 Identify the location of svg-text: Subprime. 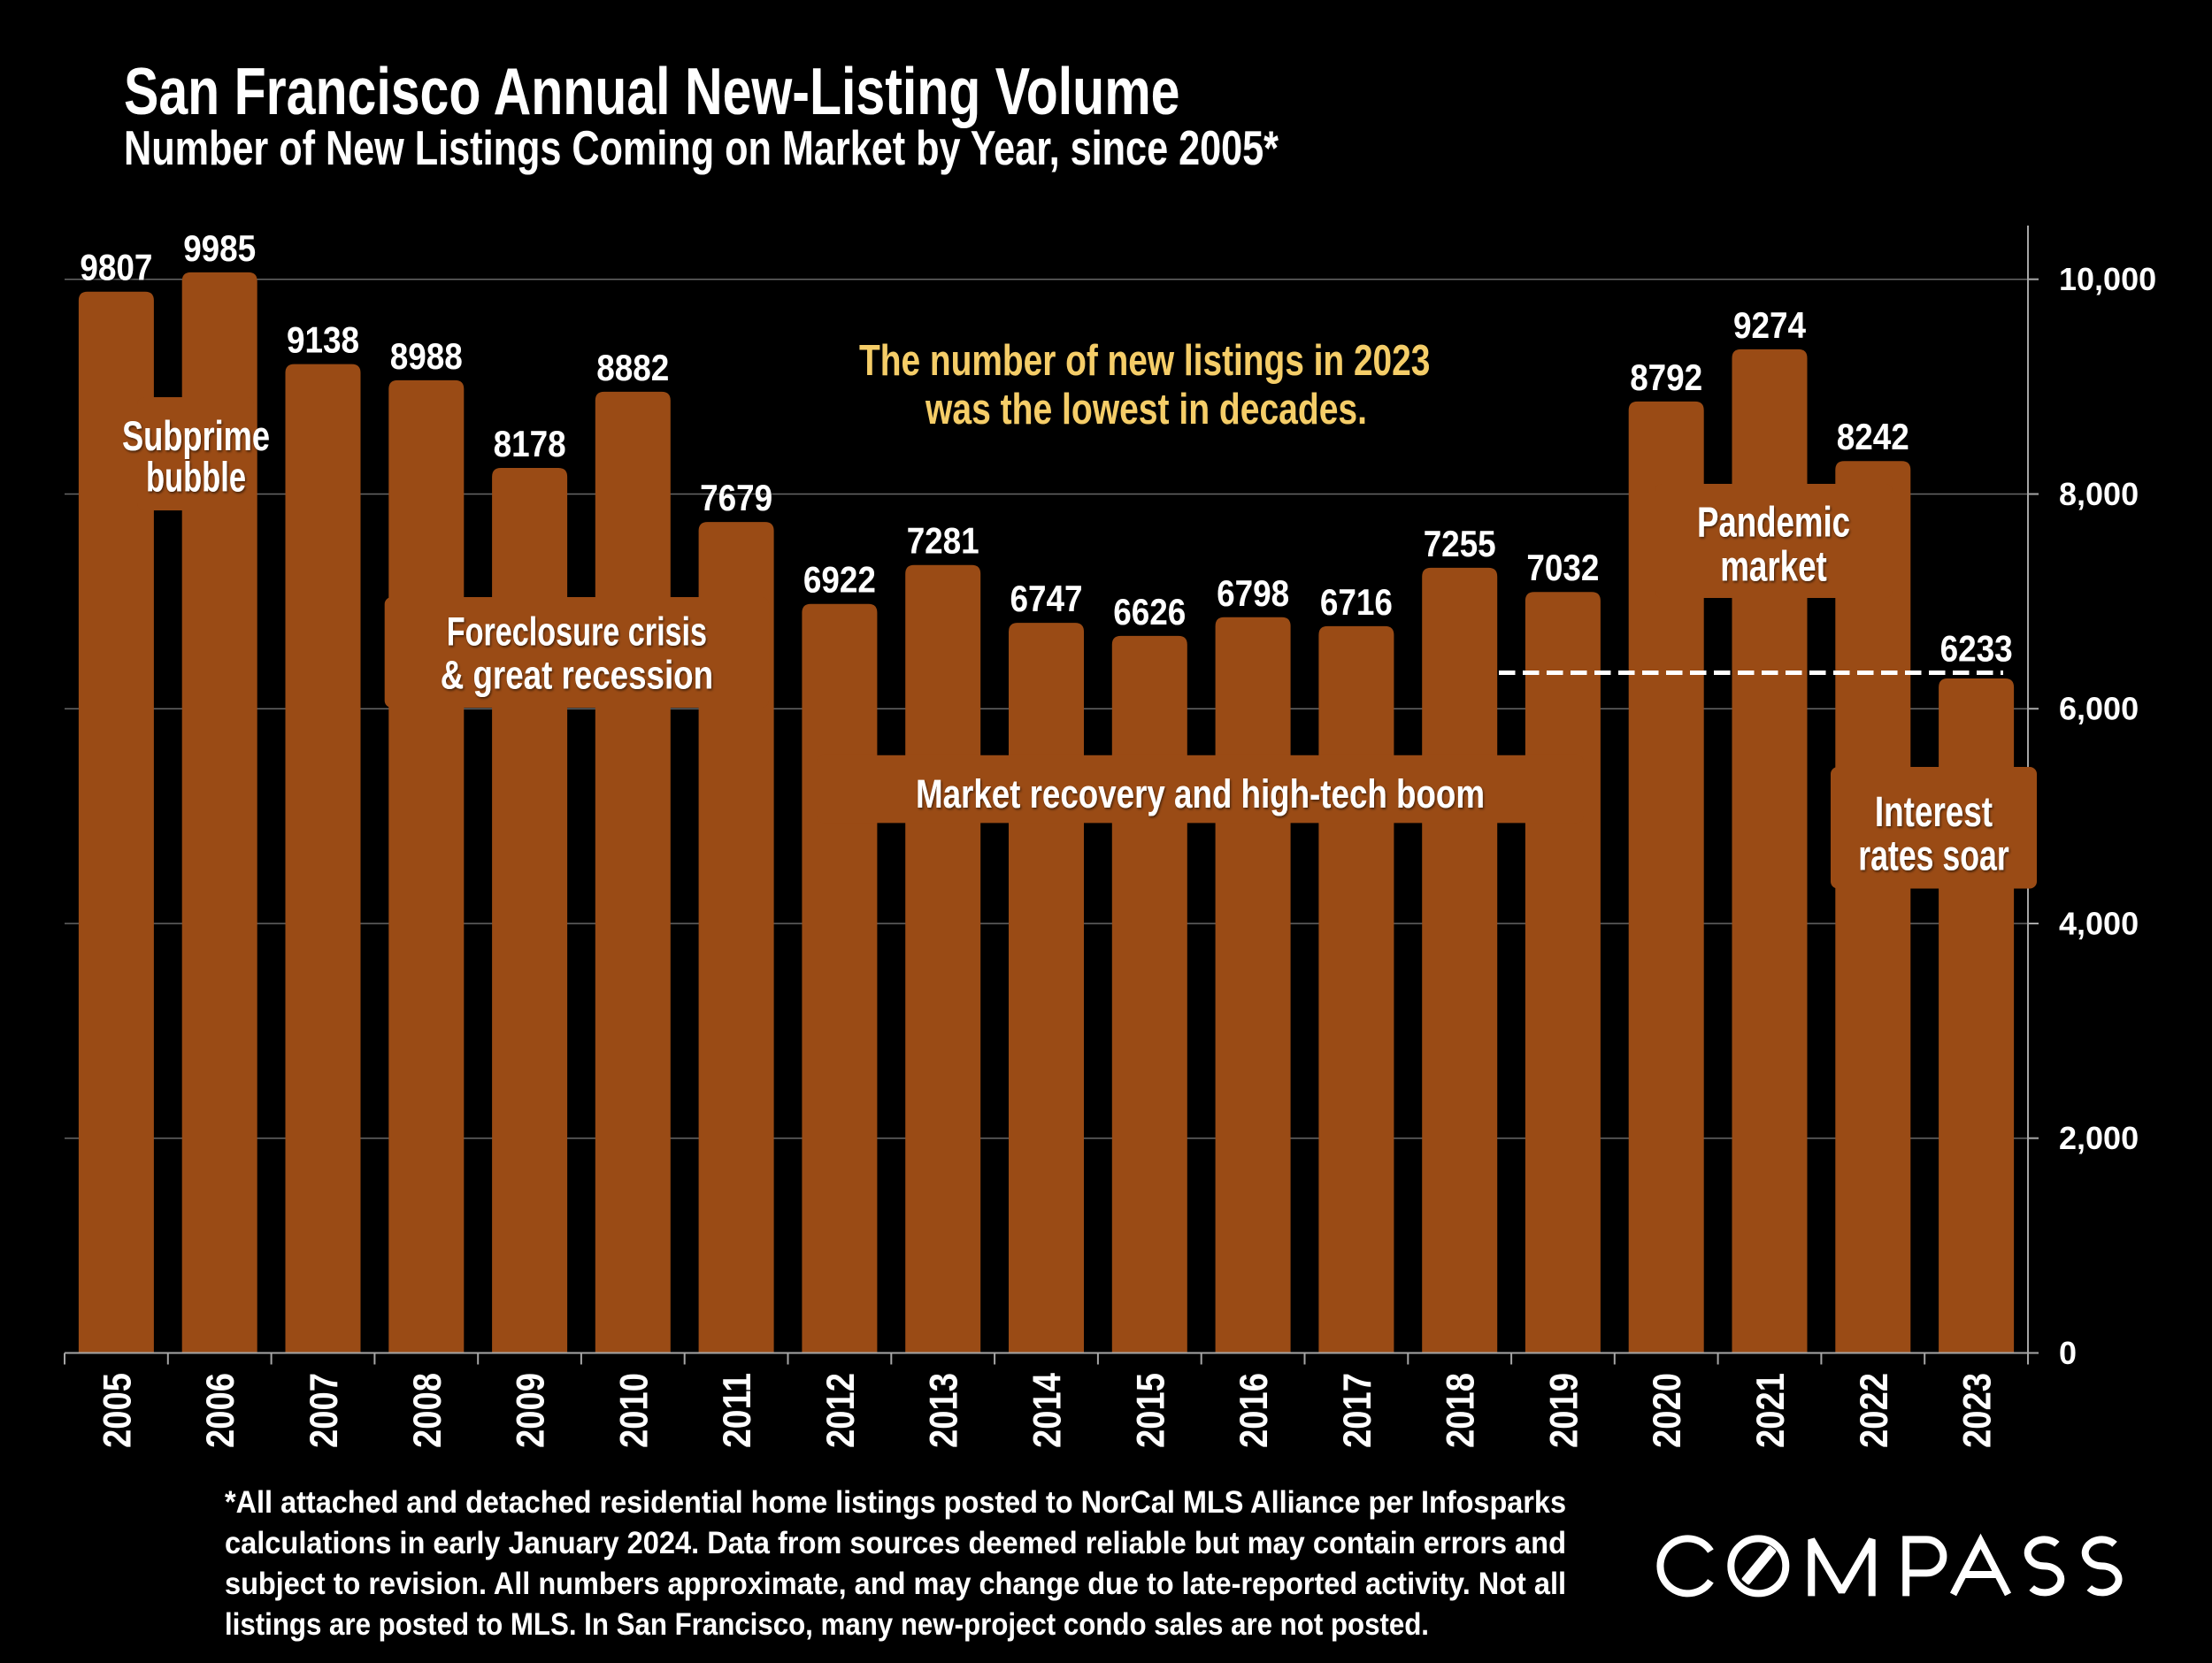
(196, 436).